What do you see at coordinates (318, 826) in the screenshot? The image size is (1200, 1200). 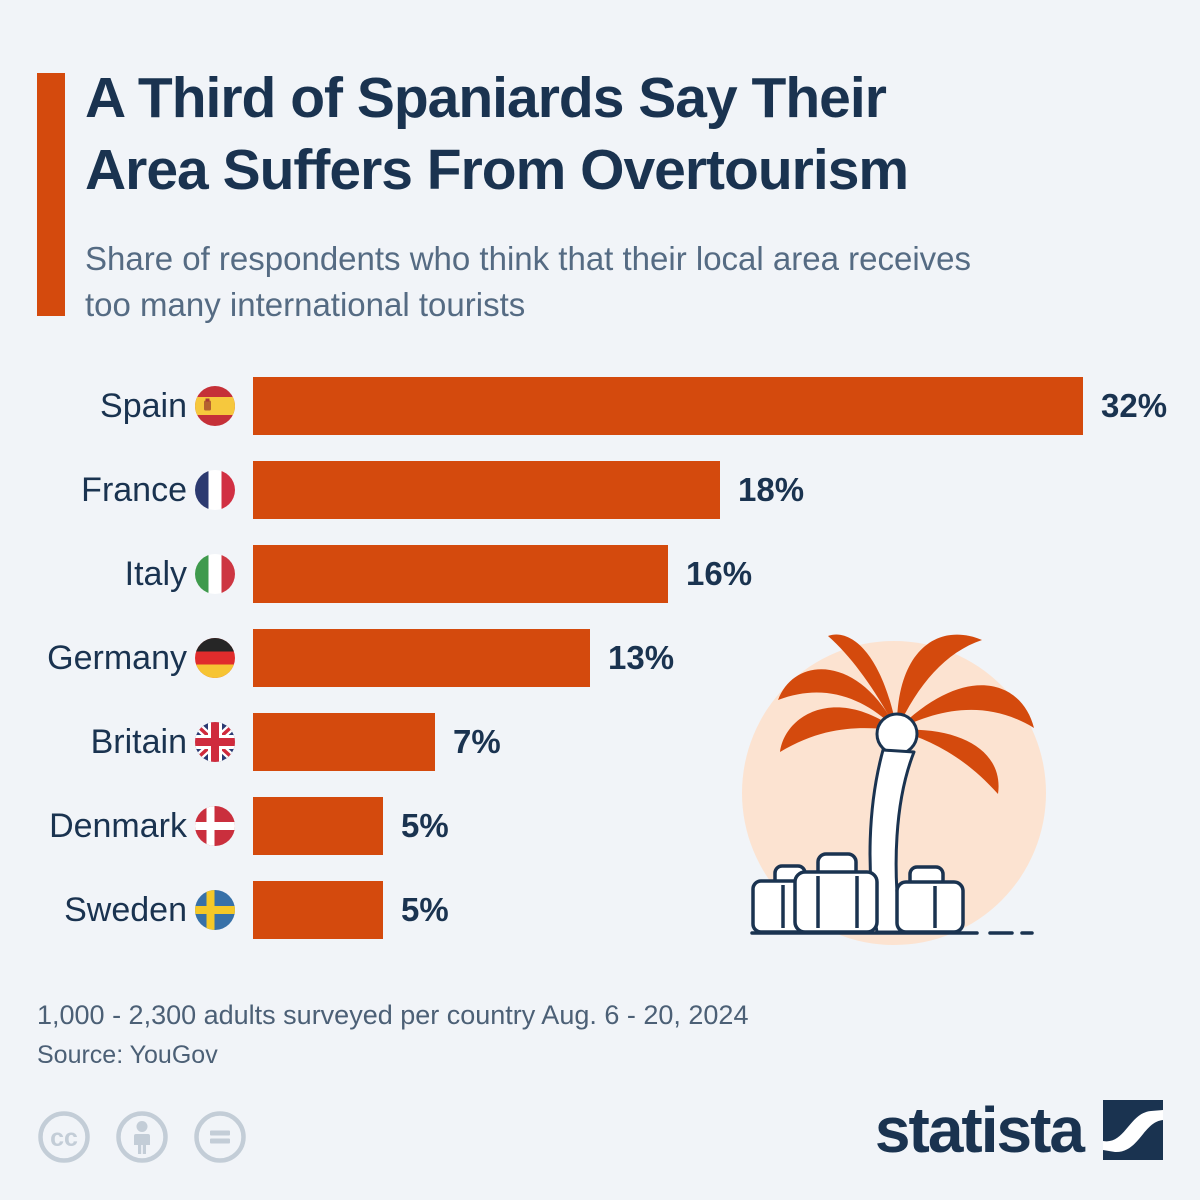 I see `bar-denmark` at bounding box center [318, 826].